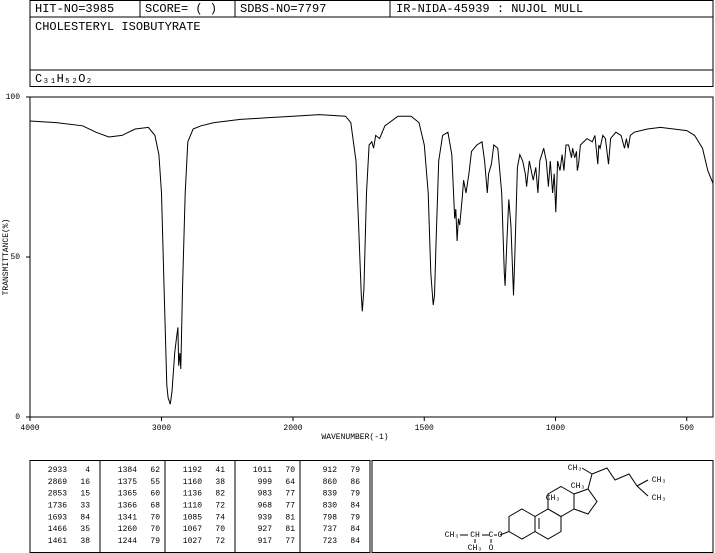 Image resolution: width=715 pixels, height=553 pixels. What do you see at coordinates (290, 494) in the screenshot?
I see `peak-transmittance: 77` at bounding box center [290, 494].